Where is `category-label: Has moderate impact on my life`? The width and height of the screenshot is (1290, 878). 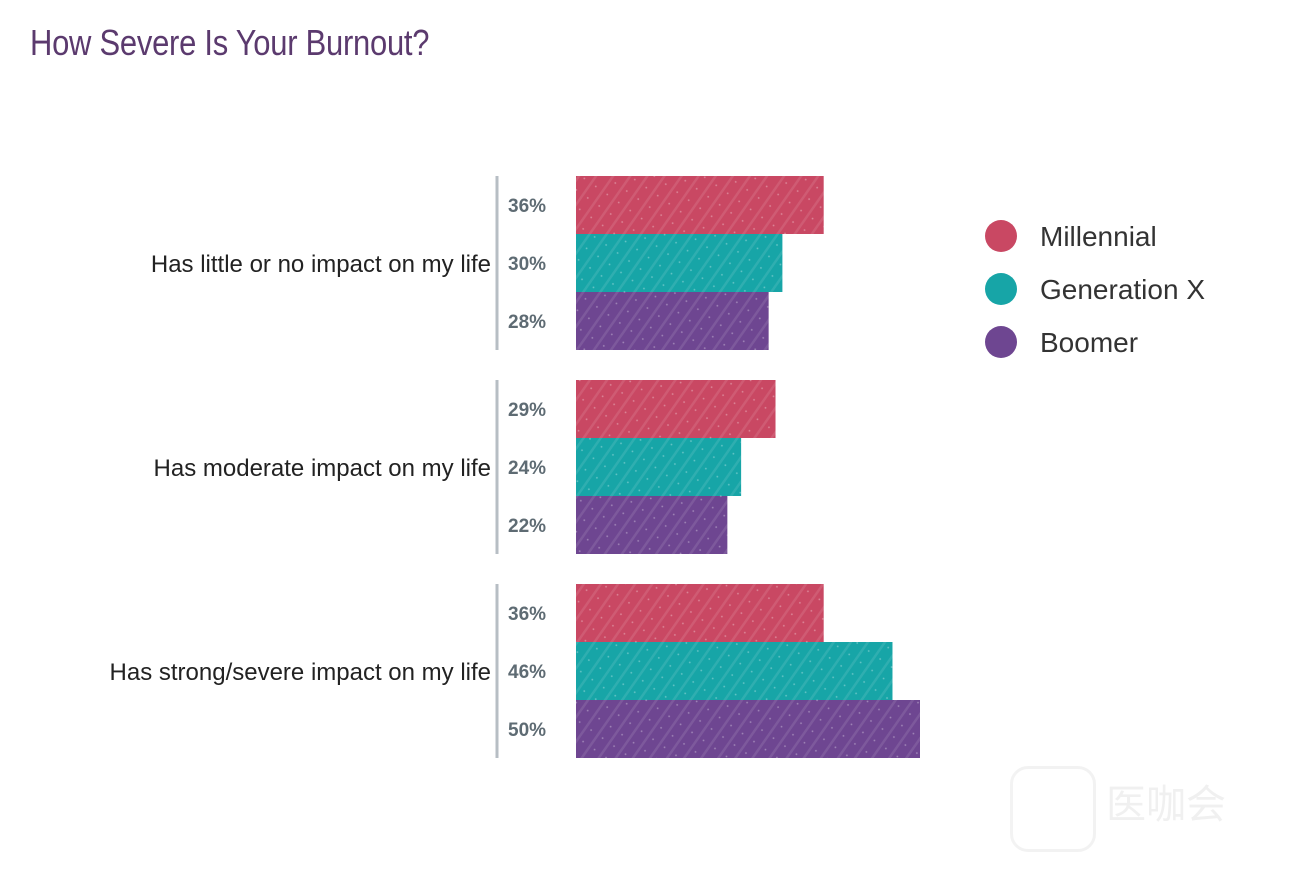 category-label: Has moderate impact on my life is located at coordinates (322, 468).